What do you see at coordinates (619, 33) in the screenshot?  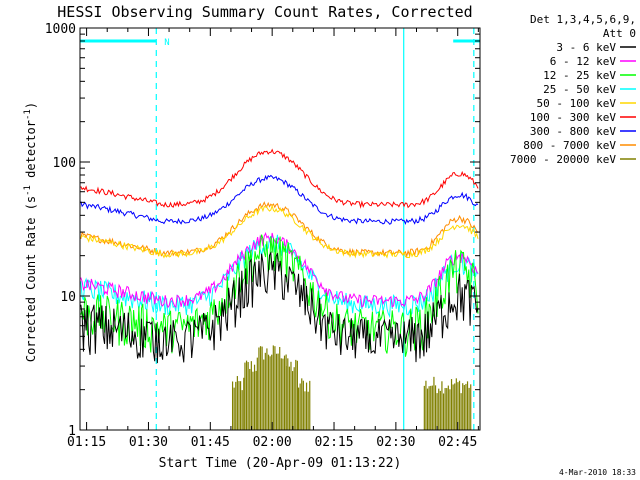 I see `legend-header-line2: Att 0` at bounding box center [619, 33].